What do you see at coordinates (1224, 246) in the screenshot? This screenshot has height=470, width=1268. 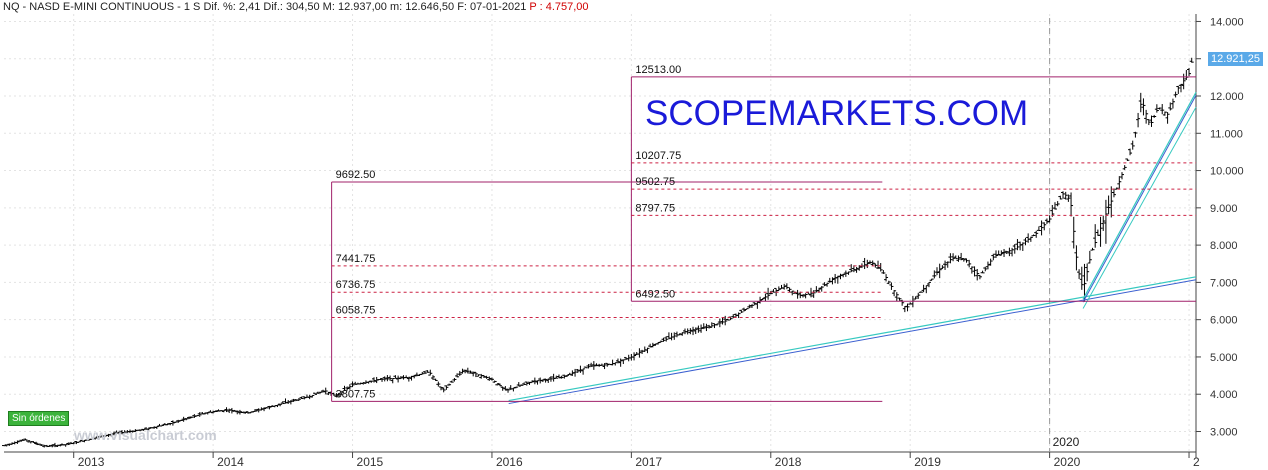 I see `y-tick-label: 8.000` at bounding box center [1224, 246].